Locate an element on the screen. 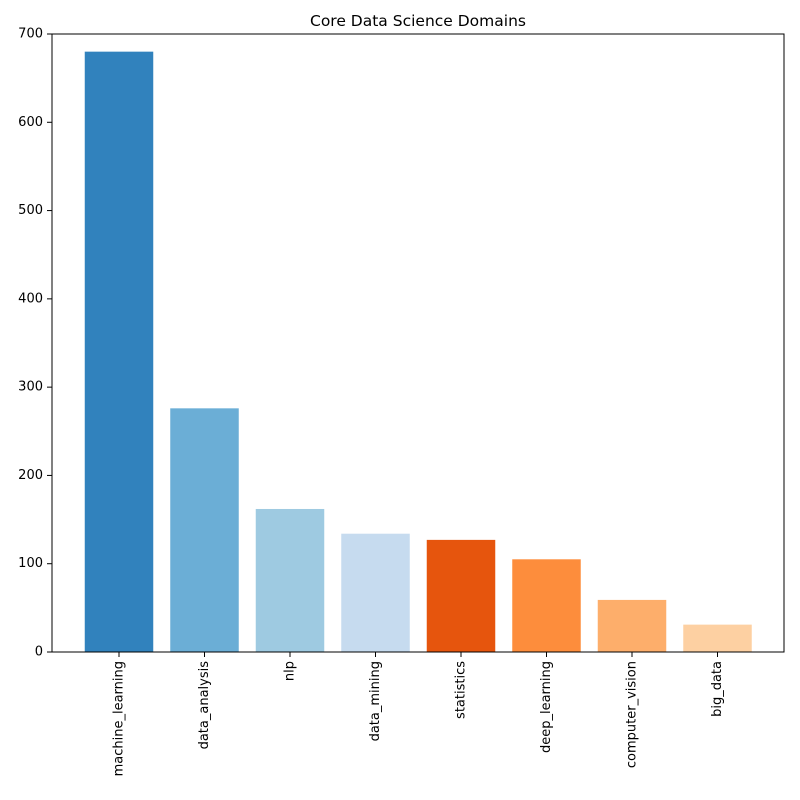  x-tick-label: statistics is located at coordinates (461, 690).